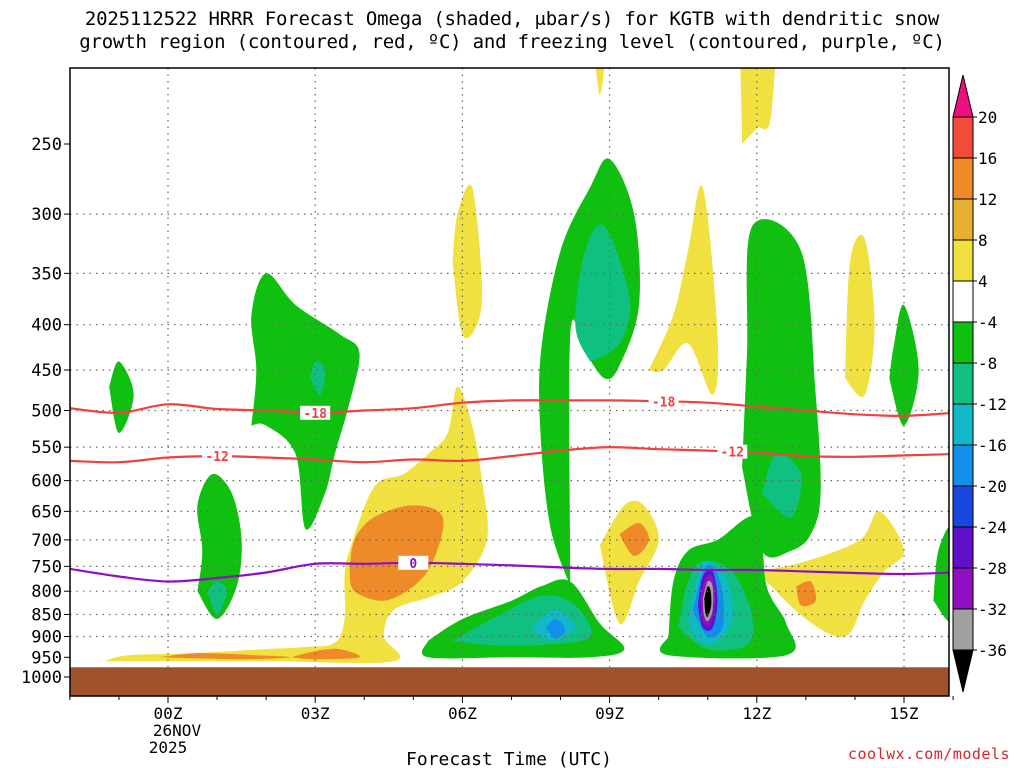 The height and width of the screenshot is (768, 1024). I want to click on x-axis-title: Forecast Time (UTC), so click(509, 758).